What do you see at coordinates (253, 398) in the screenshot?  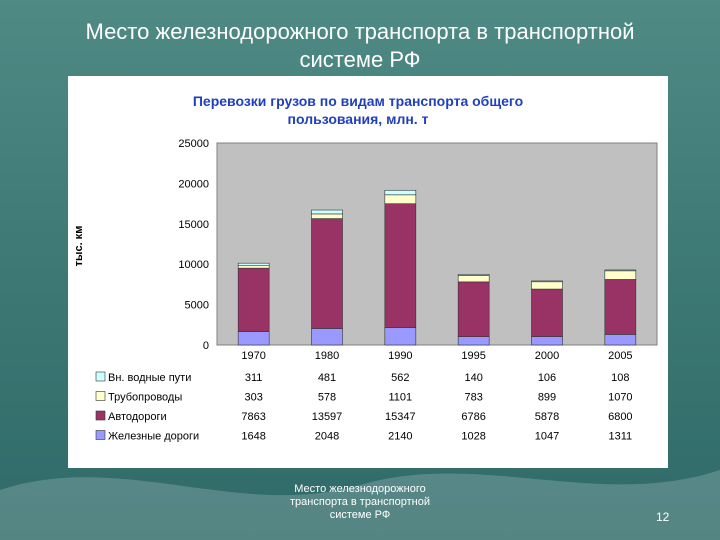 I see `table-cell-value: 303` at bounding box center [253, 398].